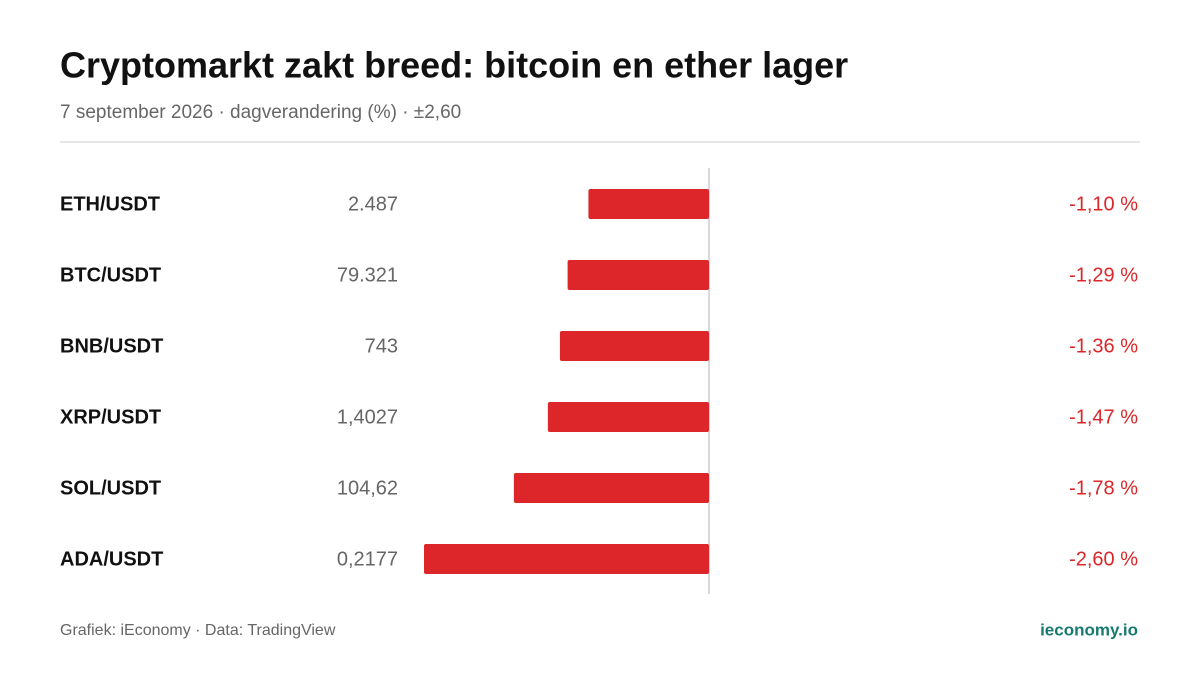  What do you see at coordinates (1103, 346) in the screenshot?
I see `value-label: -1,36 %` at bounding box center [1103, 346].